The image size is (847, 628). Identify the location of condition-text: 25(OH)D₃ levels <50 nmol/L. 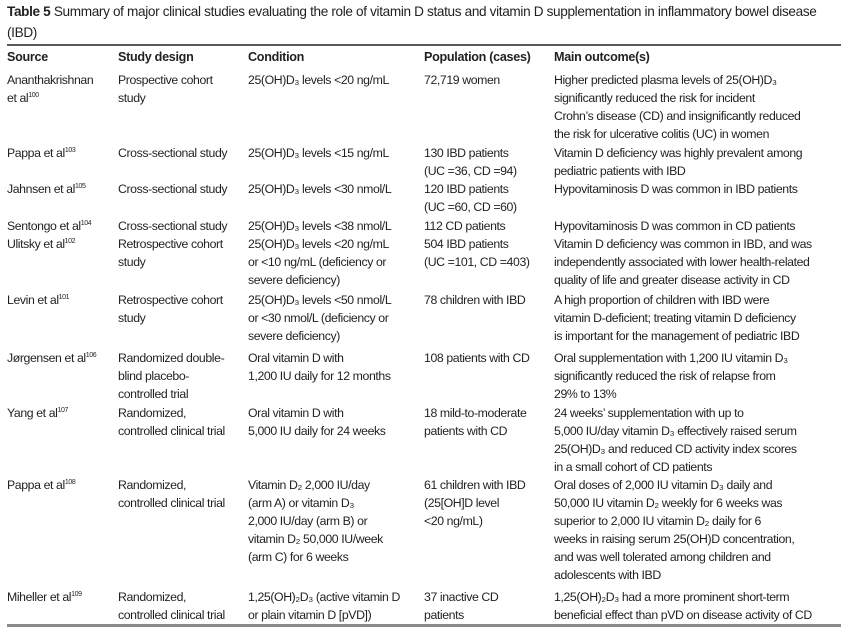
(320, 300).